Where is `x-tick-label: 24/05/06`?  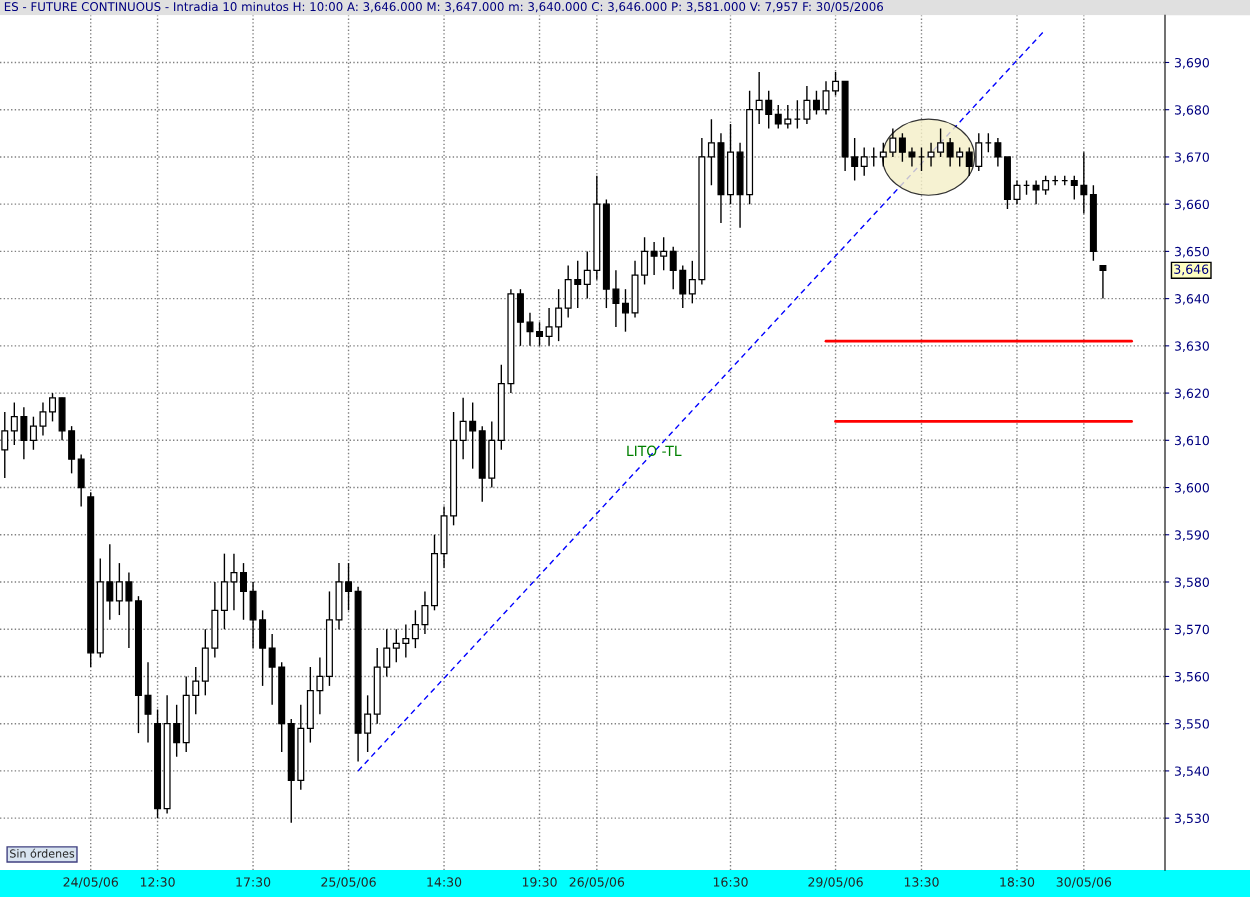
x-tick-label: 24/05/06 is located at coordinates (90, 882).